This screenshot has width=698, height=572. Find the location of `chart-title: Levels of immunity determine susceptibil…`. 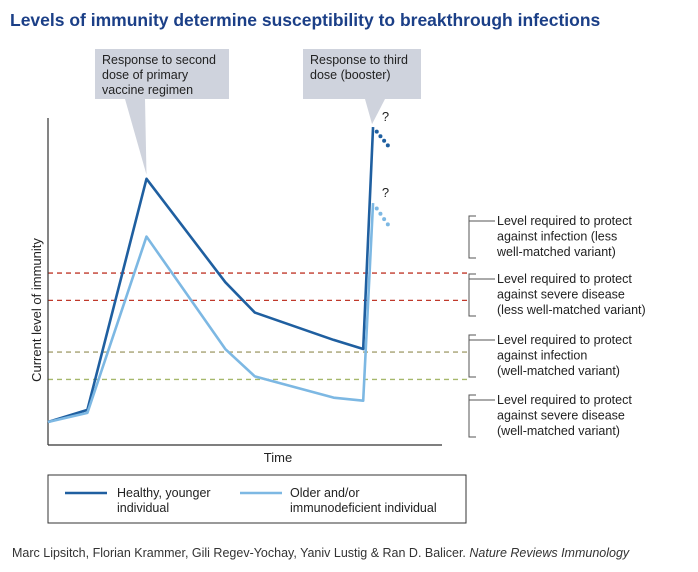

chart-title: Levels of immunity determine susceptibil… is located at coordinates (305, 20).